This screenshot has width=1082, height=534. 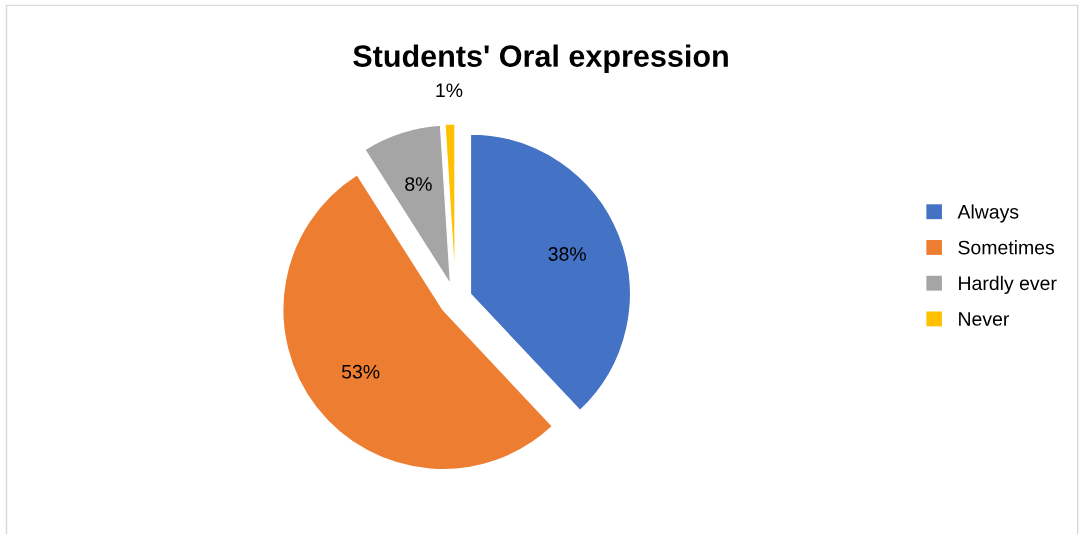 I want to click on data-label: 8%, so click(x=418, y=184).